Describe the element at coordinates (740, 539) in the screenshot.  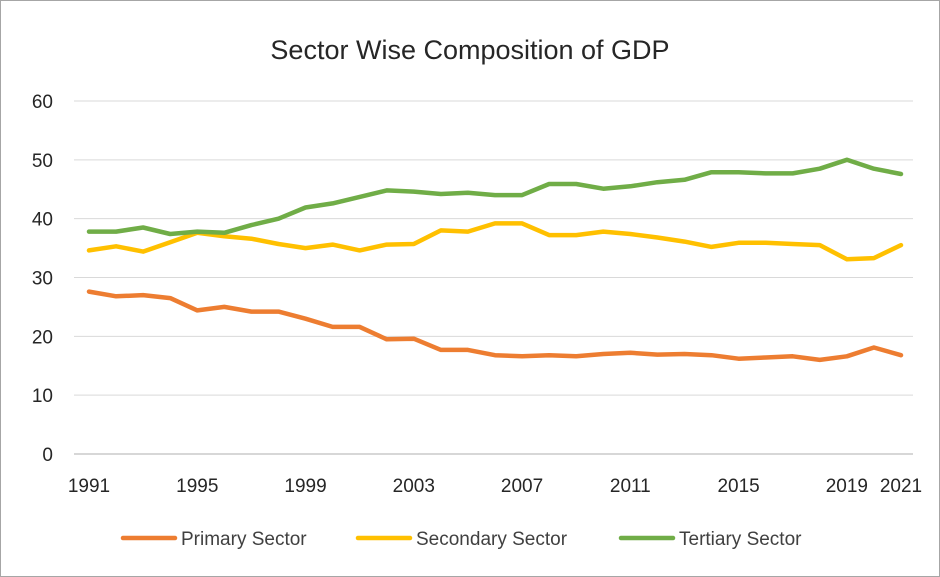
I see `legend-label: Tertiary Sector` at that location.